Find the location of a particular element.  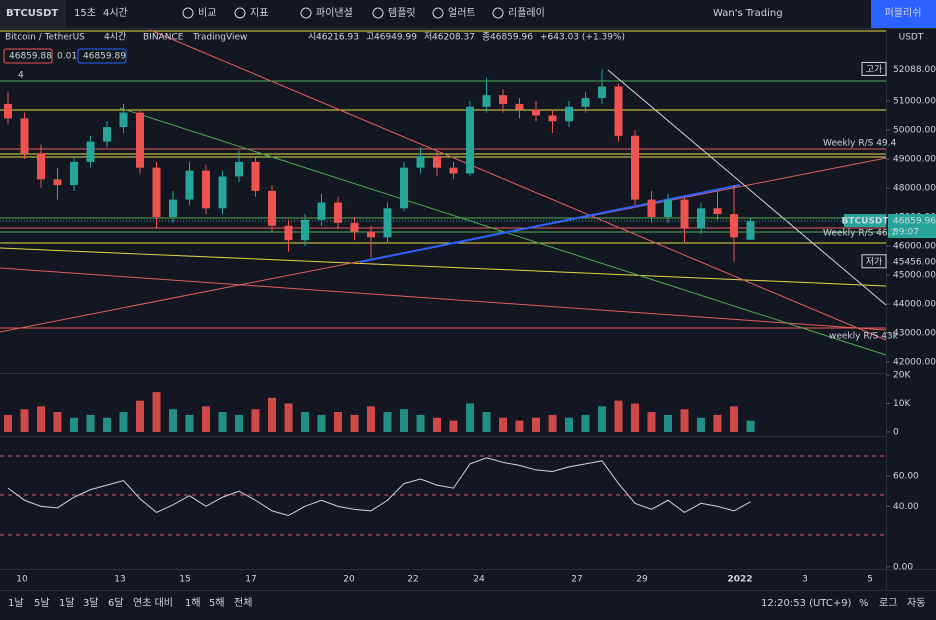

auto-toggle: 자동 is located at coordinates (916, 603).